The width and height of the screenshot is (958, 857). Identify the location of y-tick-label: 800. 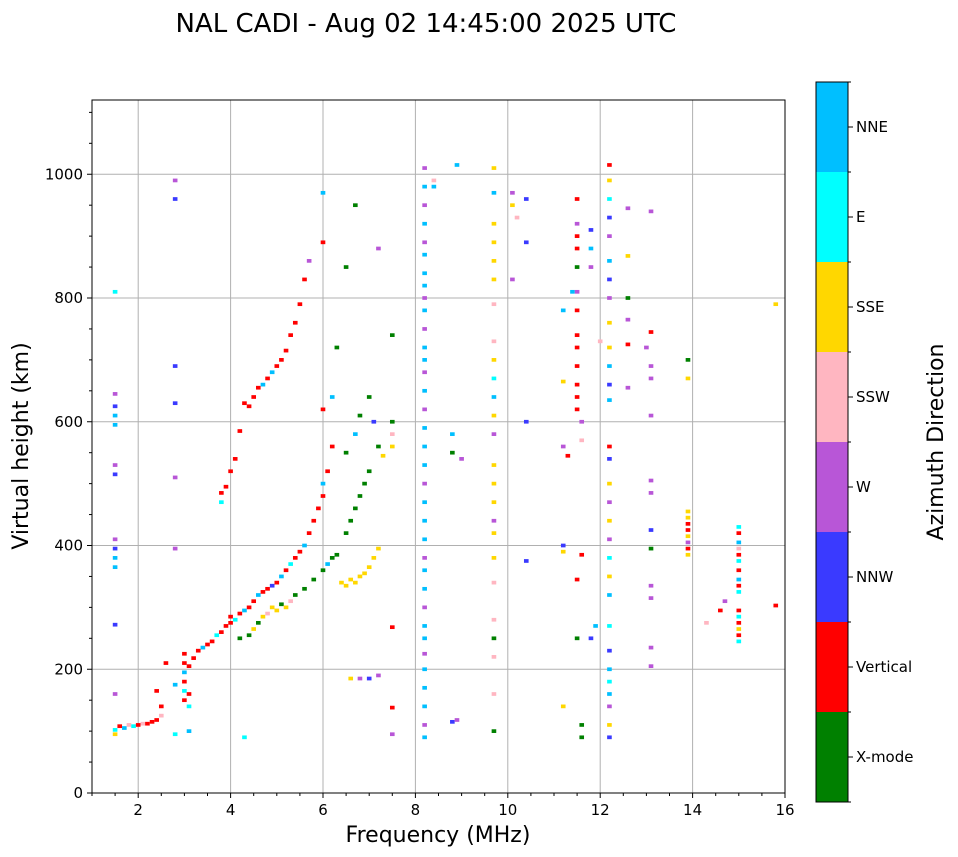
(68, 298).